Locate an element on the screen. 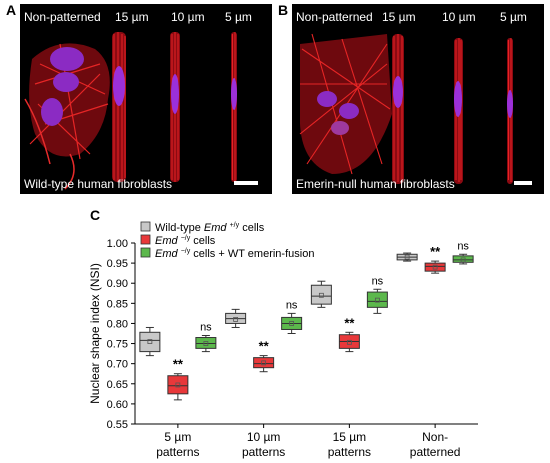 This screenshot has width=550, height=463. mean-s0-c0 is located at coordinates (150, 341).